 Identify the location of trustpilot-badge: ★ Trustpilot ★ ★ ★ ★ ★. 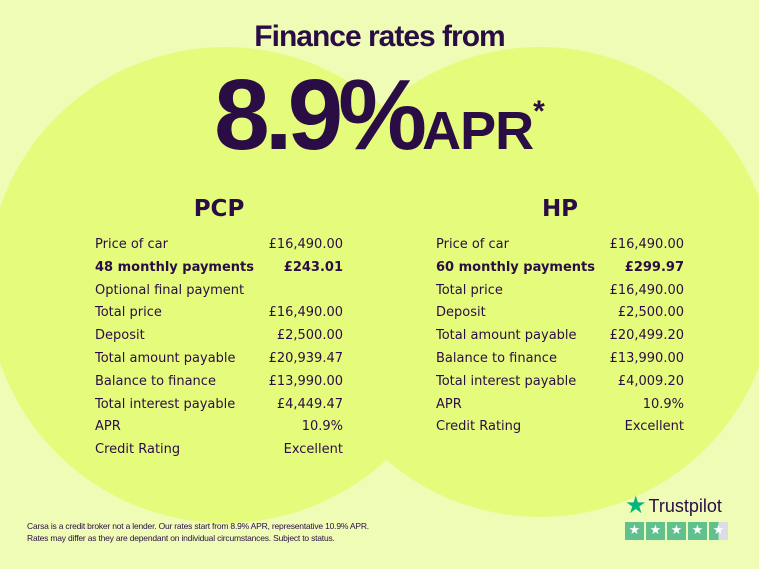
(676, 517).